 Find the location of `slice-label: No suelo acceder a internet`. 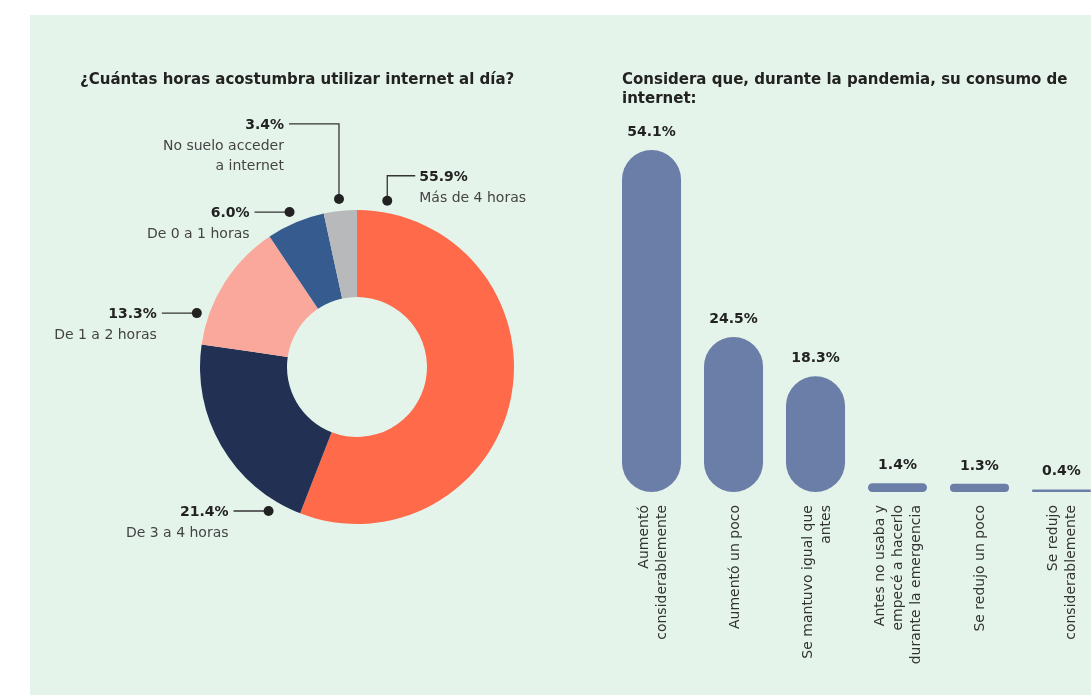

slice-label: No suelo acceder a internet is located at coordinates (223, 154).